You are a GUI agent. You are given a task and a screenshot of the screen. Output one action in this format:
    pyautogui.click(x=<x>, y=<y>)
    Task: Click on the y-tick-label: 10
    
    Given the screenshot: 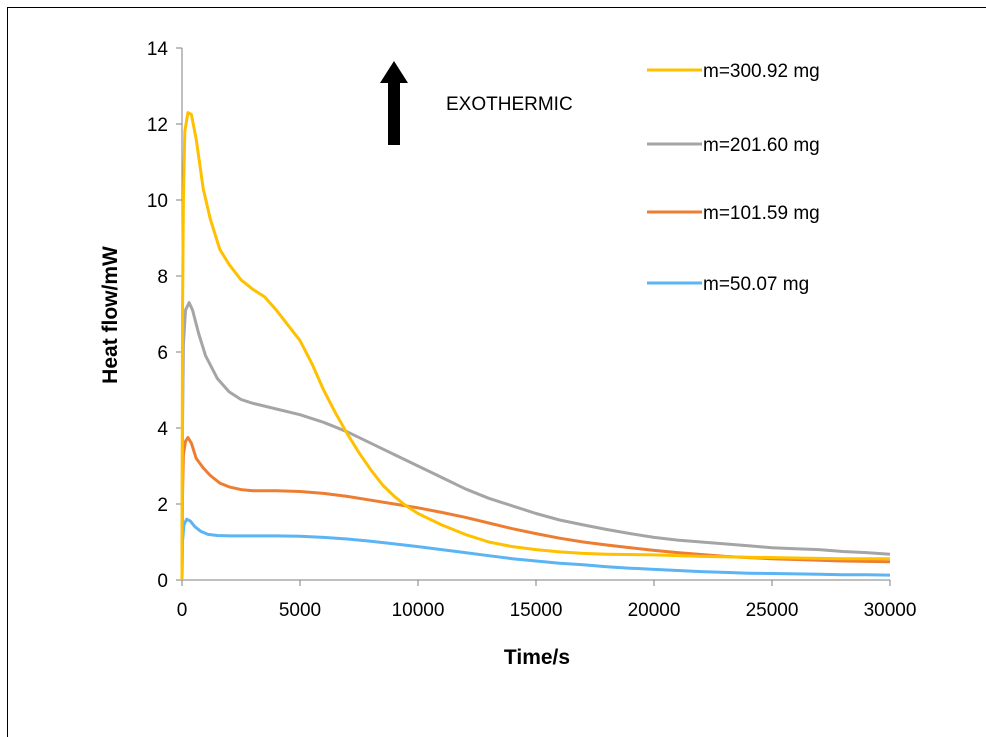 What is the action you would take?
    pyautogui.click(x=157, y=201)
    